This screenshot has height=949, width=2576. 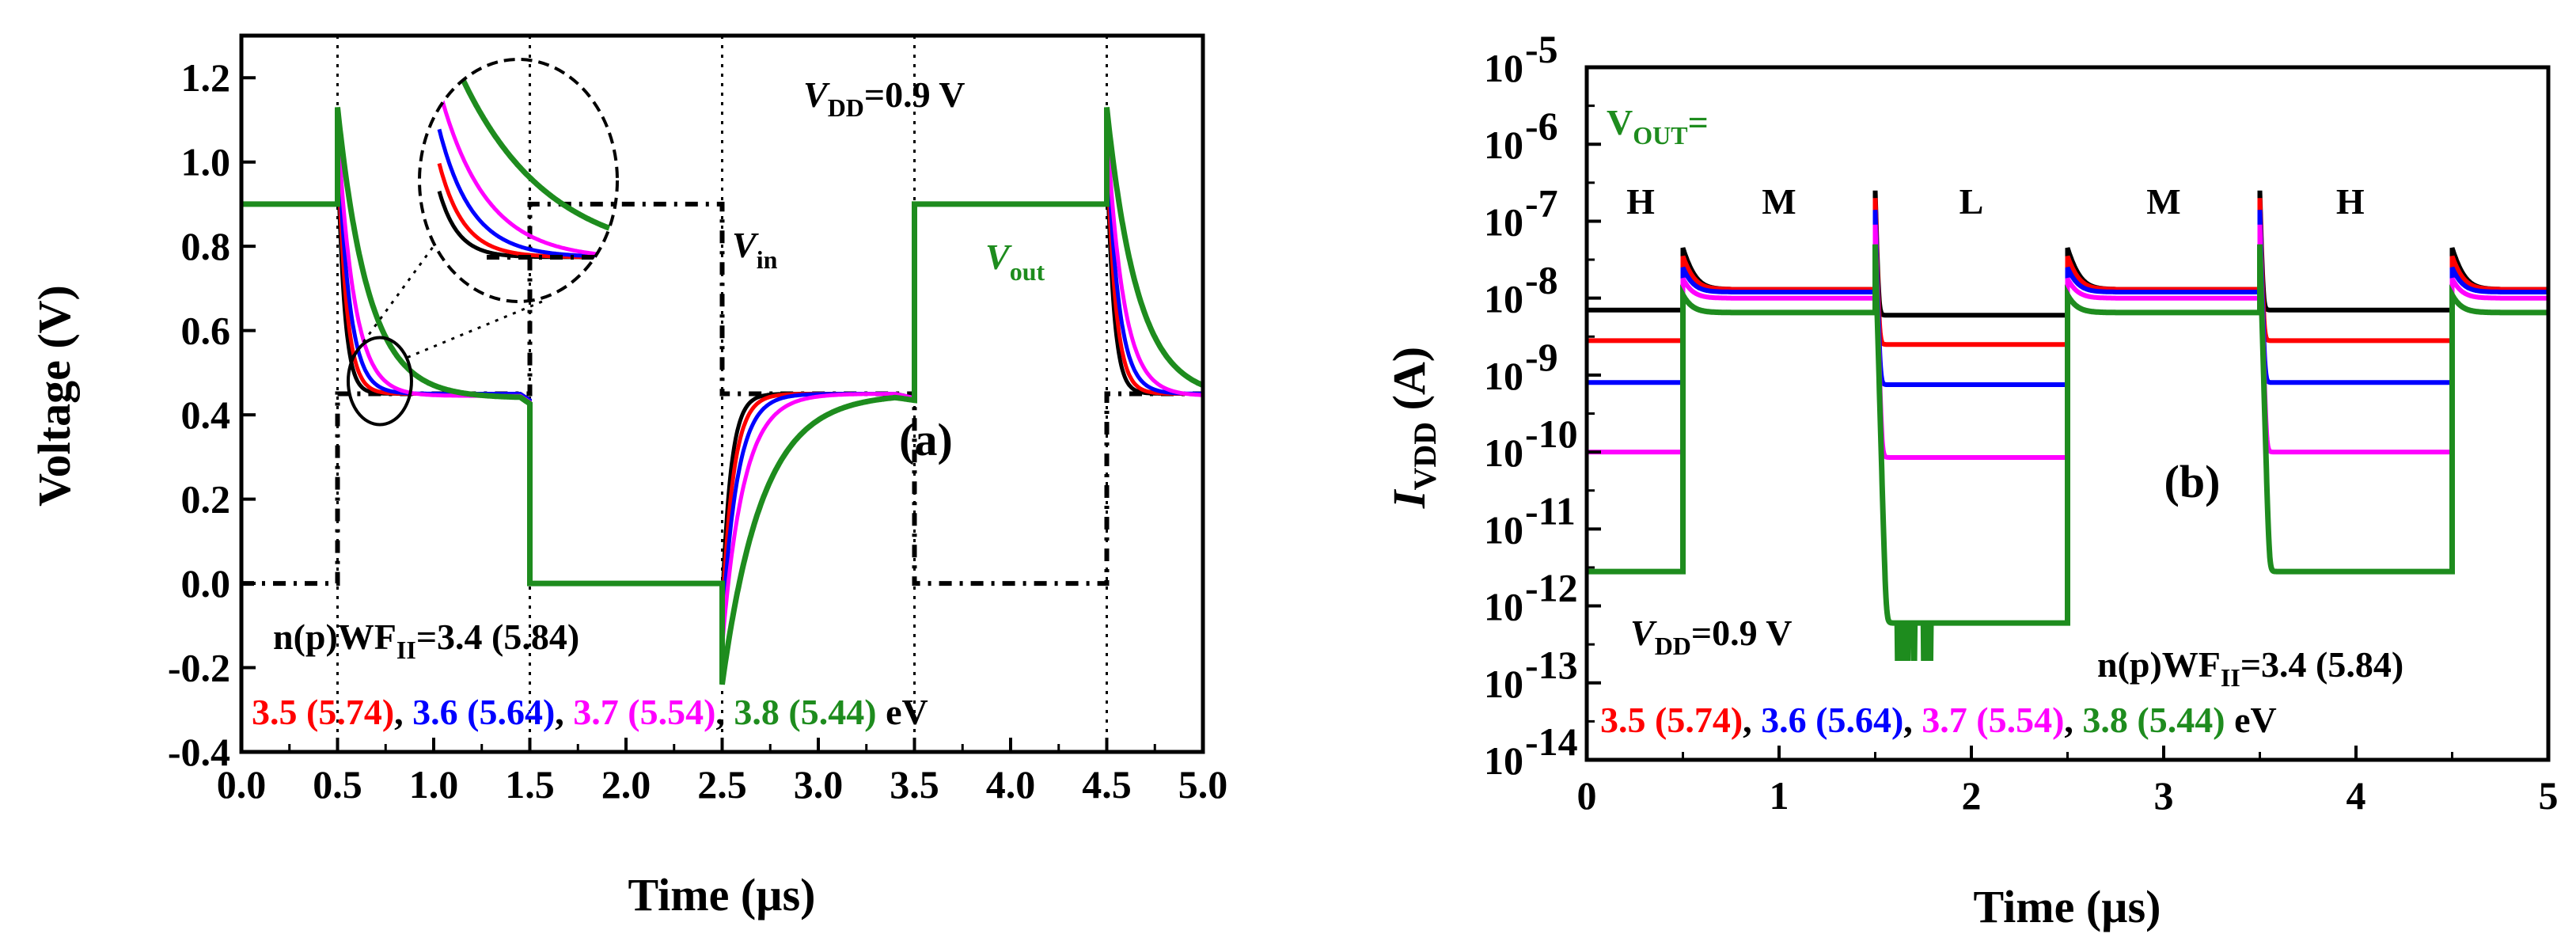 I want to click on y-tick-label: 1.2, so click(x=206, y=77).